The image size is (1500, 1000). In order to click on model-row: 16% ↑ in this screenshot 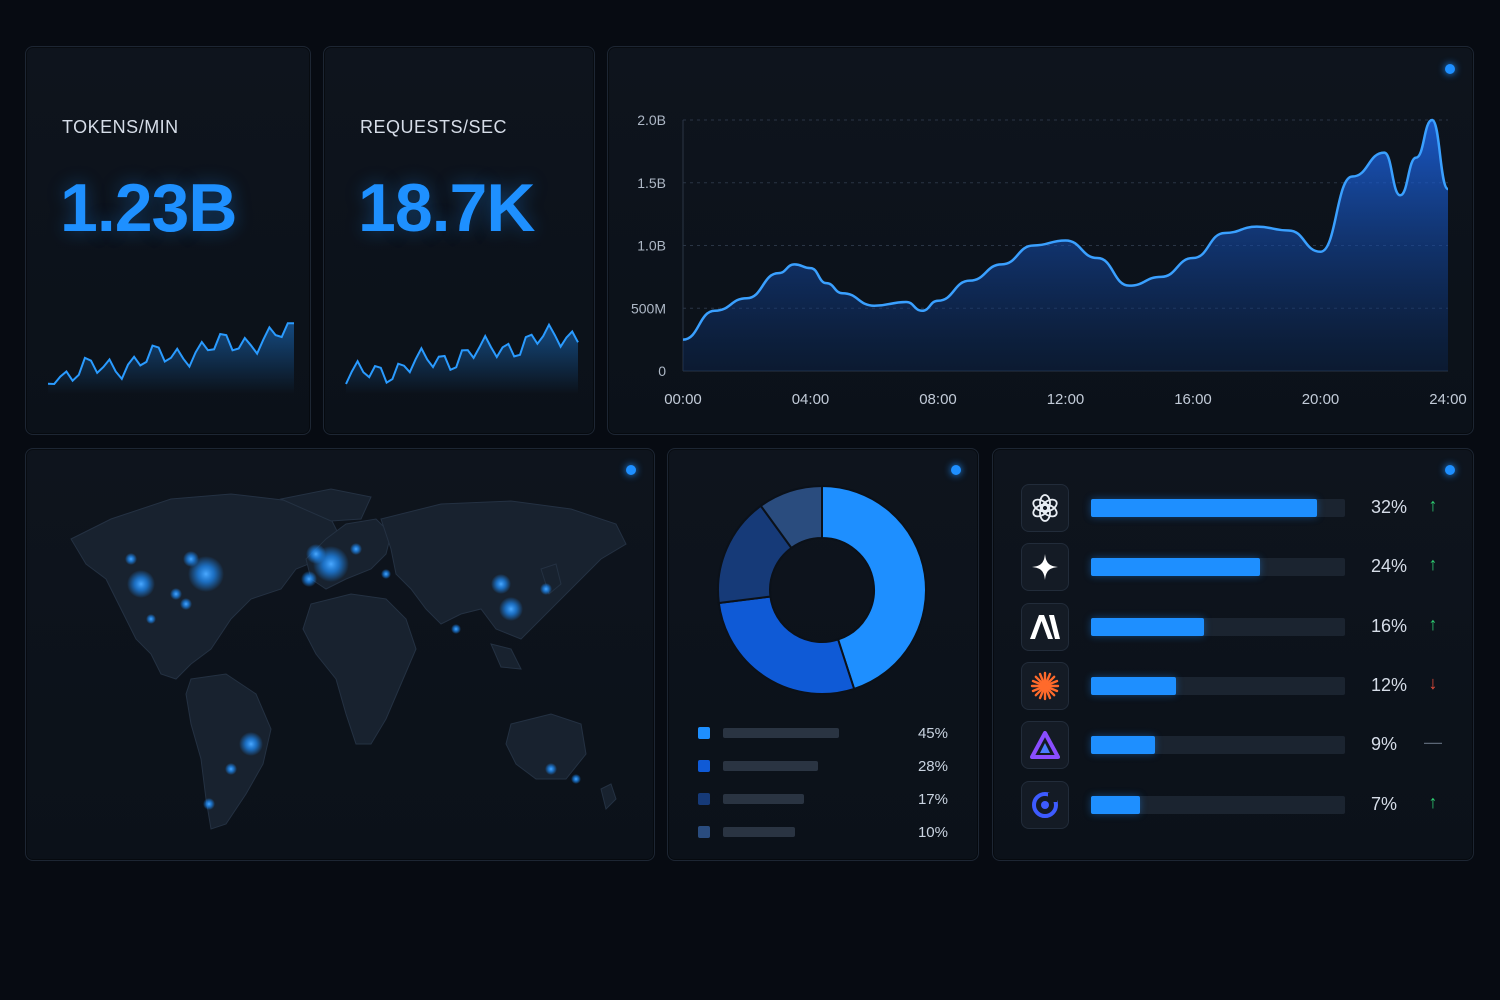, I will do `click(1236, 626)`.